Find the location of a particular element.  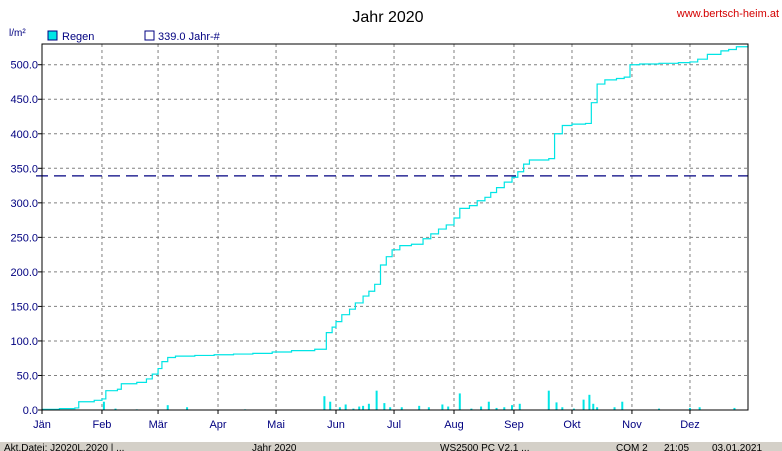

y-axis-unit: l/m² is located at coordinates (17, 33).